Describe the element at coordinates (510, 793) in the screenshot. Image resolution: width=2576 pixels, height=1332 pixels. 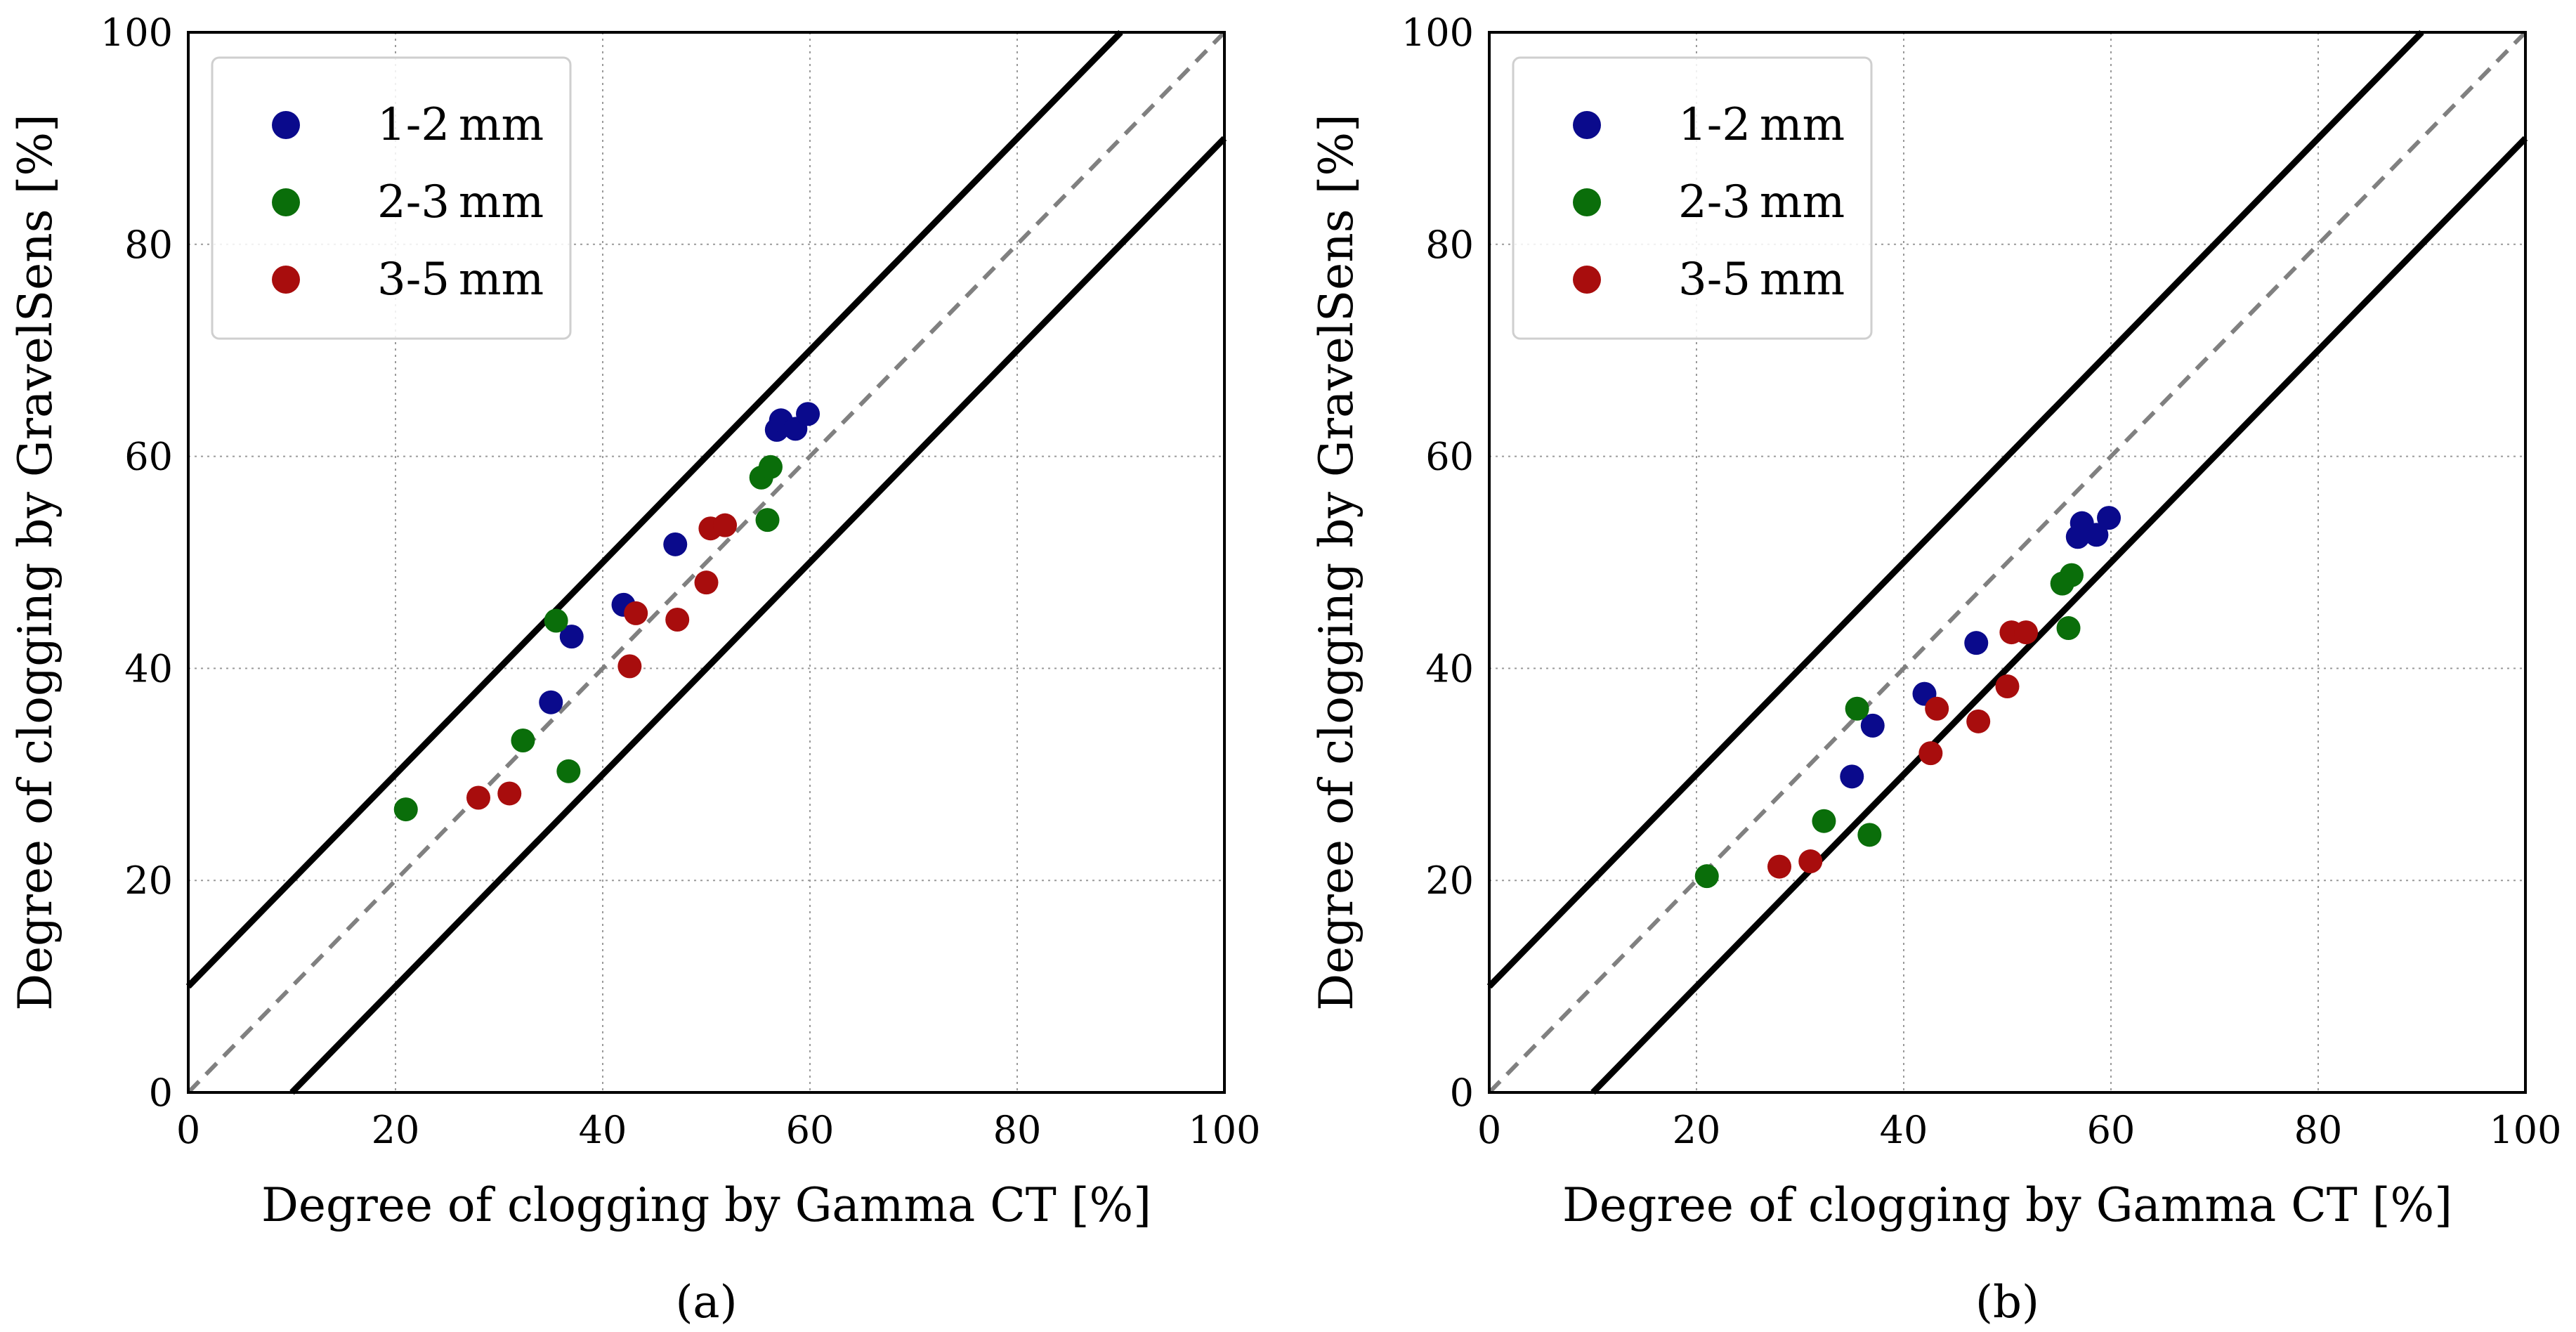
I see `data-point-s2-1-a` at that location.